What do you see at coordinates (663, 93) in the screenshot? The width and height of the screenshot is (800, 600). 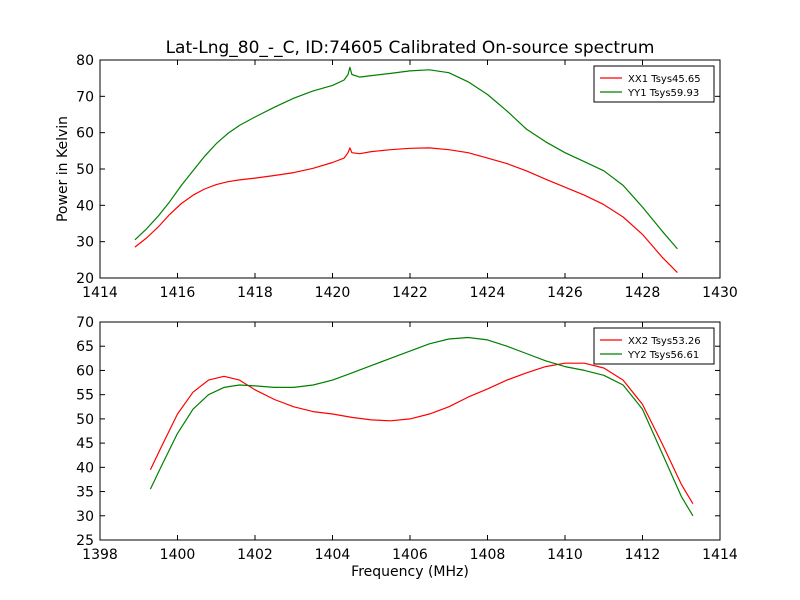 I see `legend-entry-2: YY1 Tsys59.93` at bounding box center [663, 93].